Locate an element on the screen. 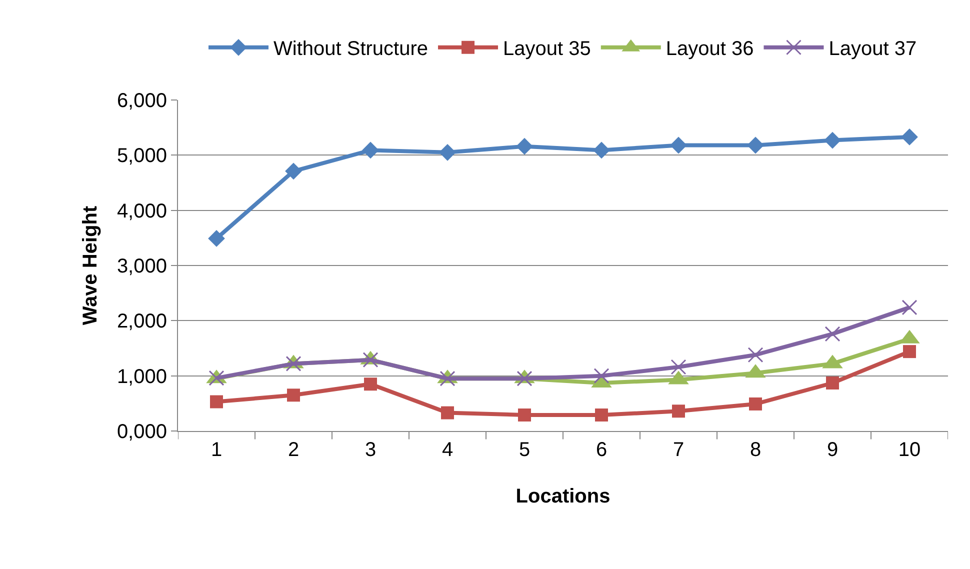 Image resolution: width=970 pixels, height=569 pixels. y-tick-label: 0,000 is located at coordinates (141, 432).